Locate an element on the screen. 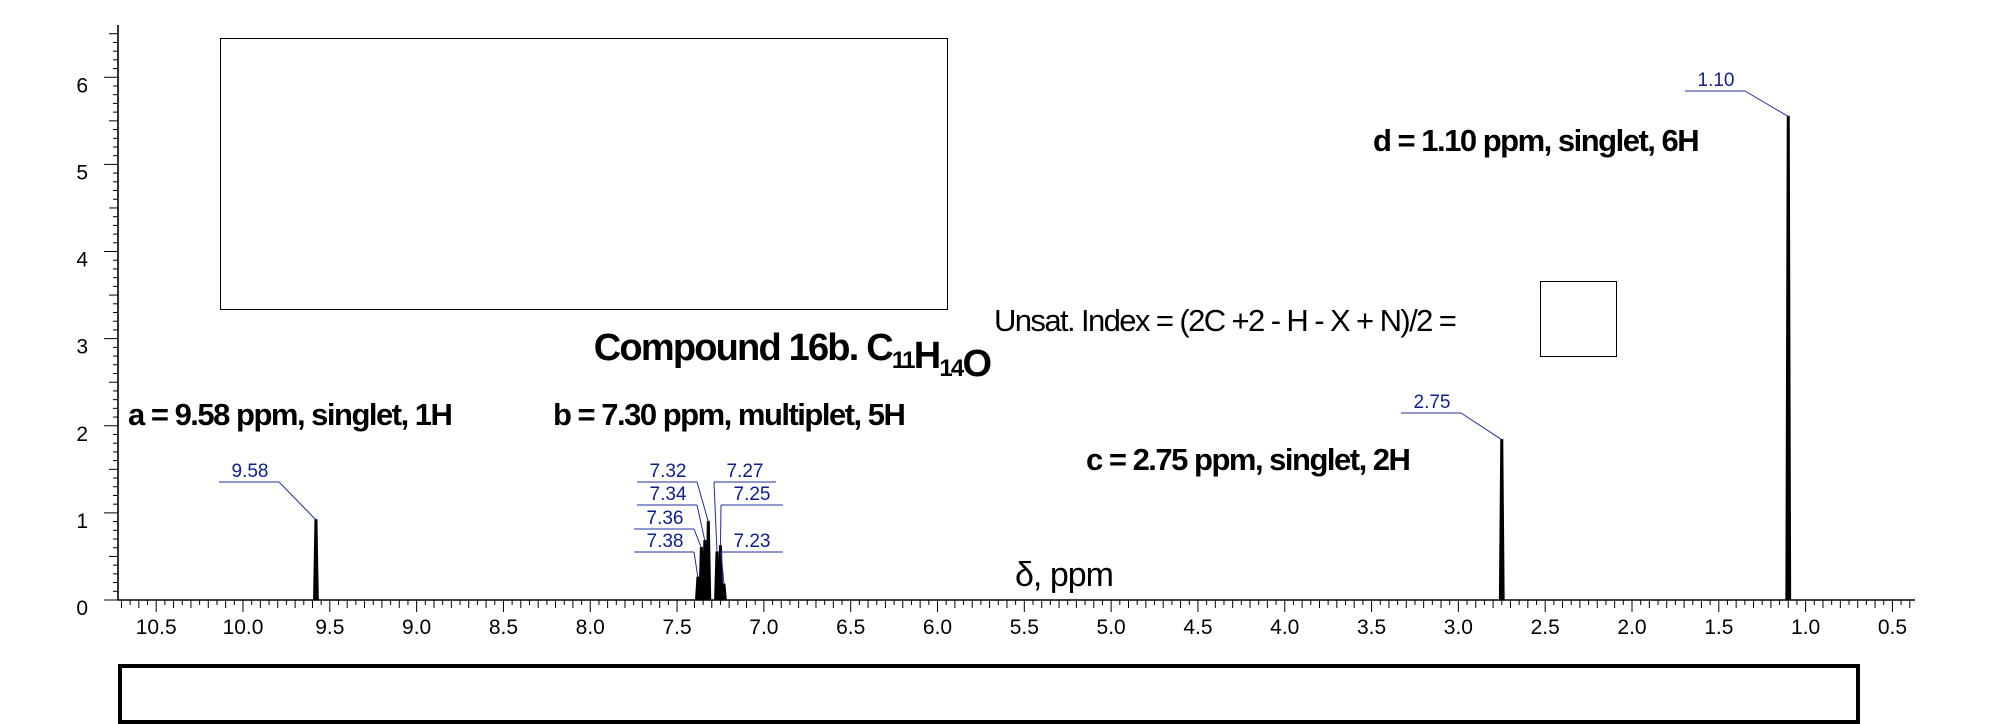  x-tick-label: 6.5 is located at coordinates (850, 627).